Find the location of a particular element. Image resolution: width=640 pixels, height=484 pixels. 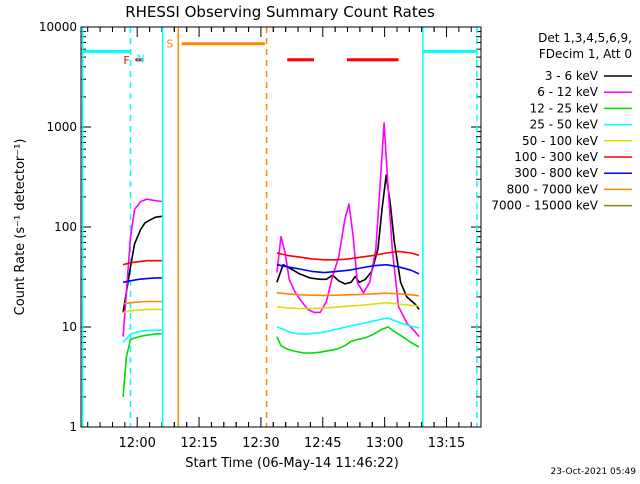

x-tick-label: 12:30 is located at coordinates (260, 443).